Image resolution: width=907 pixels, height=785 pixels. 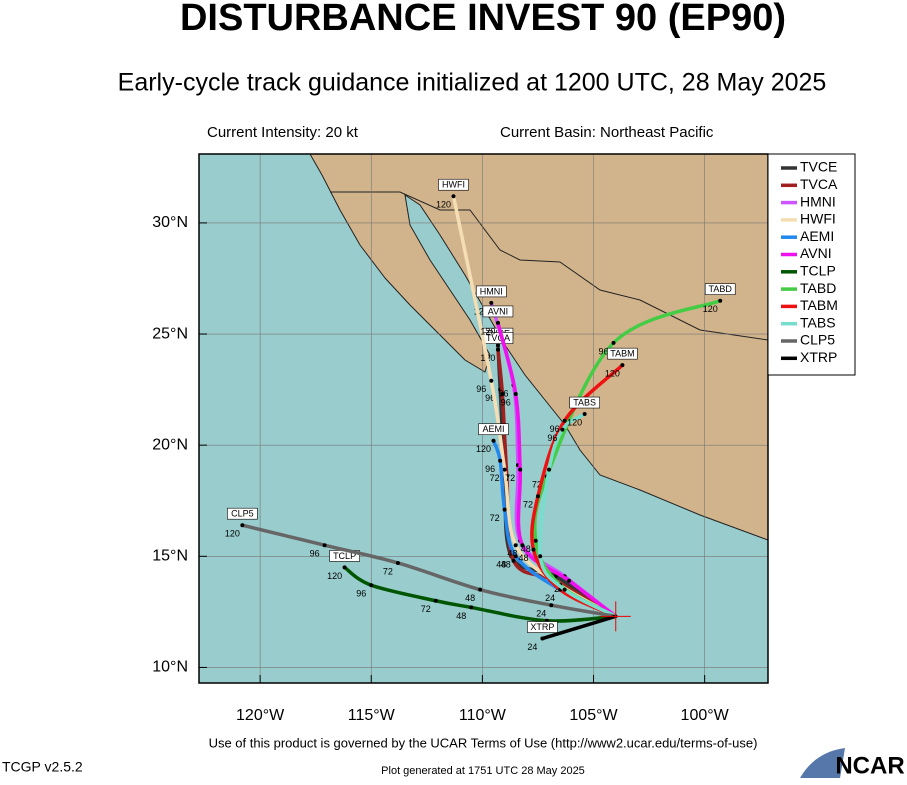 I want to click on track-id: CLP5, so click(x=242, y=514).